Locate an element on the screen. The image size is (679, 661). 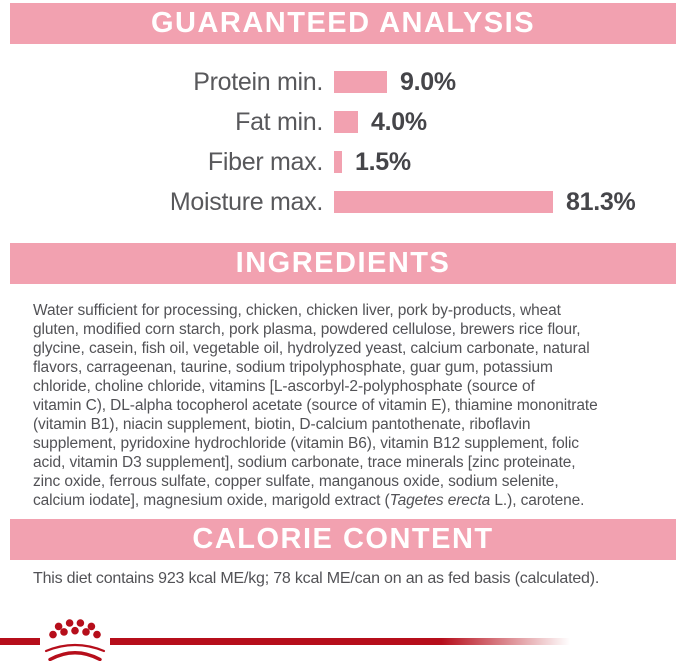
ingredients-title: INGREDIENTS is located at coordinates (343, 263).